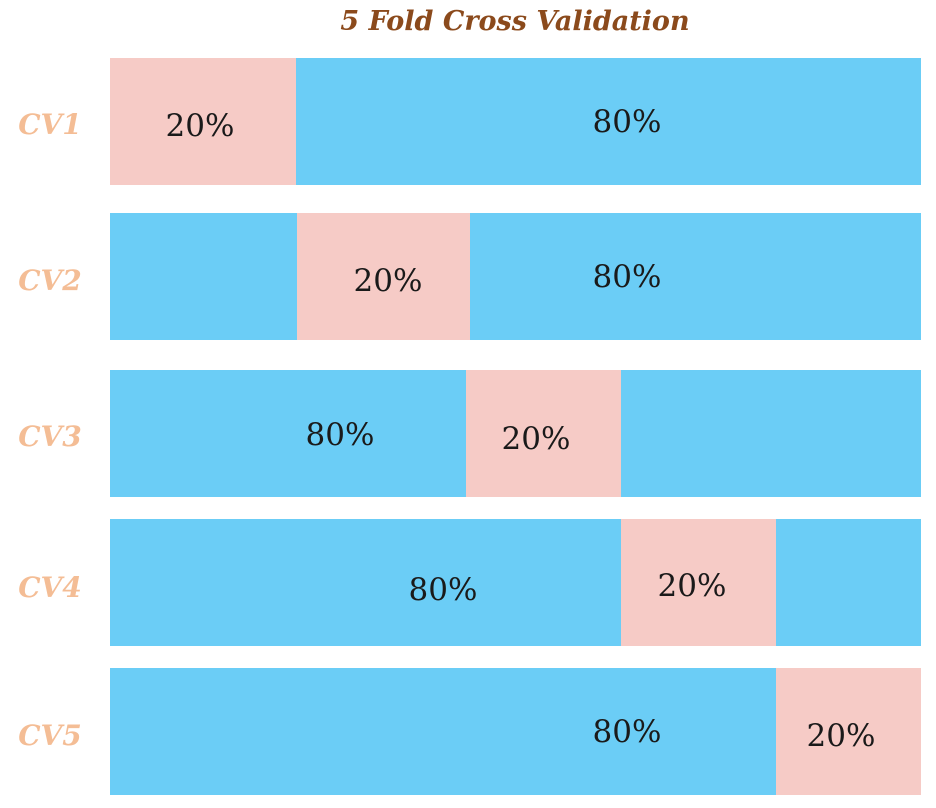 The width and height of the screenshot is (936, 808). Describe the element at coordinates (388, 281) in the screenshot. I see `cv2-test-label: 20%` at that location.